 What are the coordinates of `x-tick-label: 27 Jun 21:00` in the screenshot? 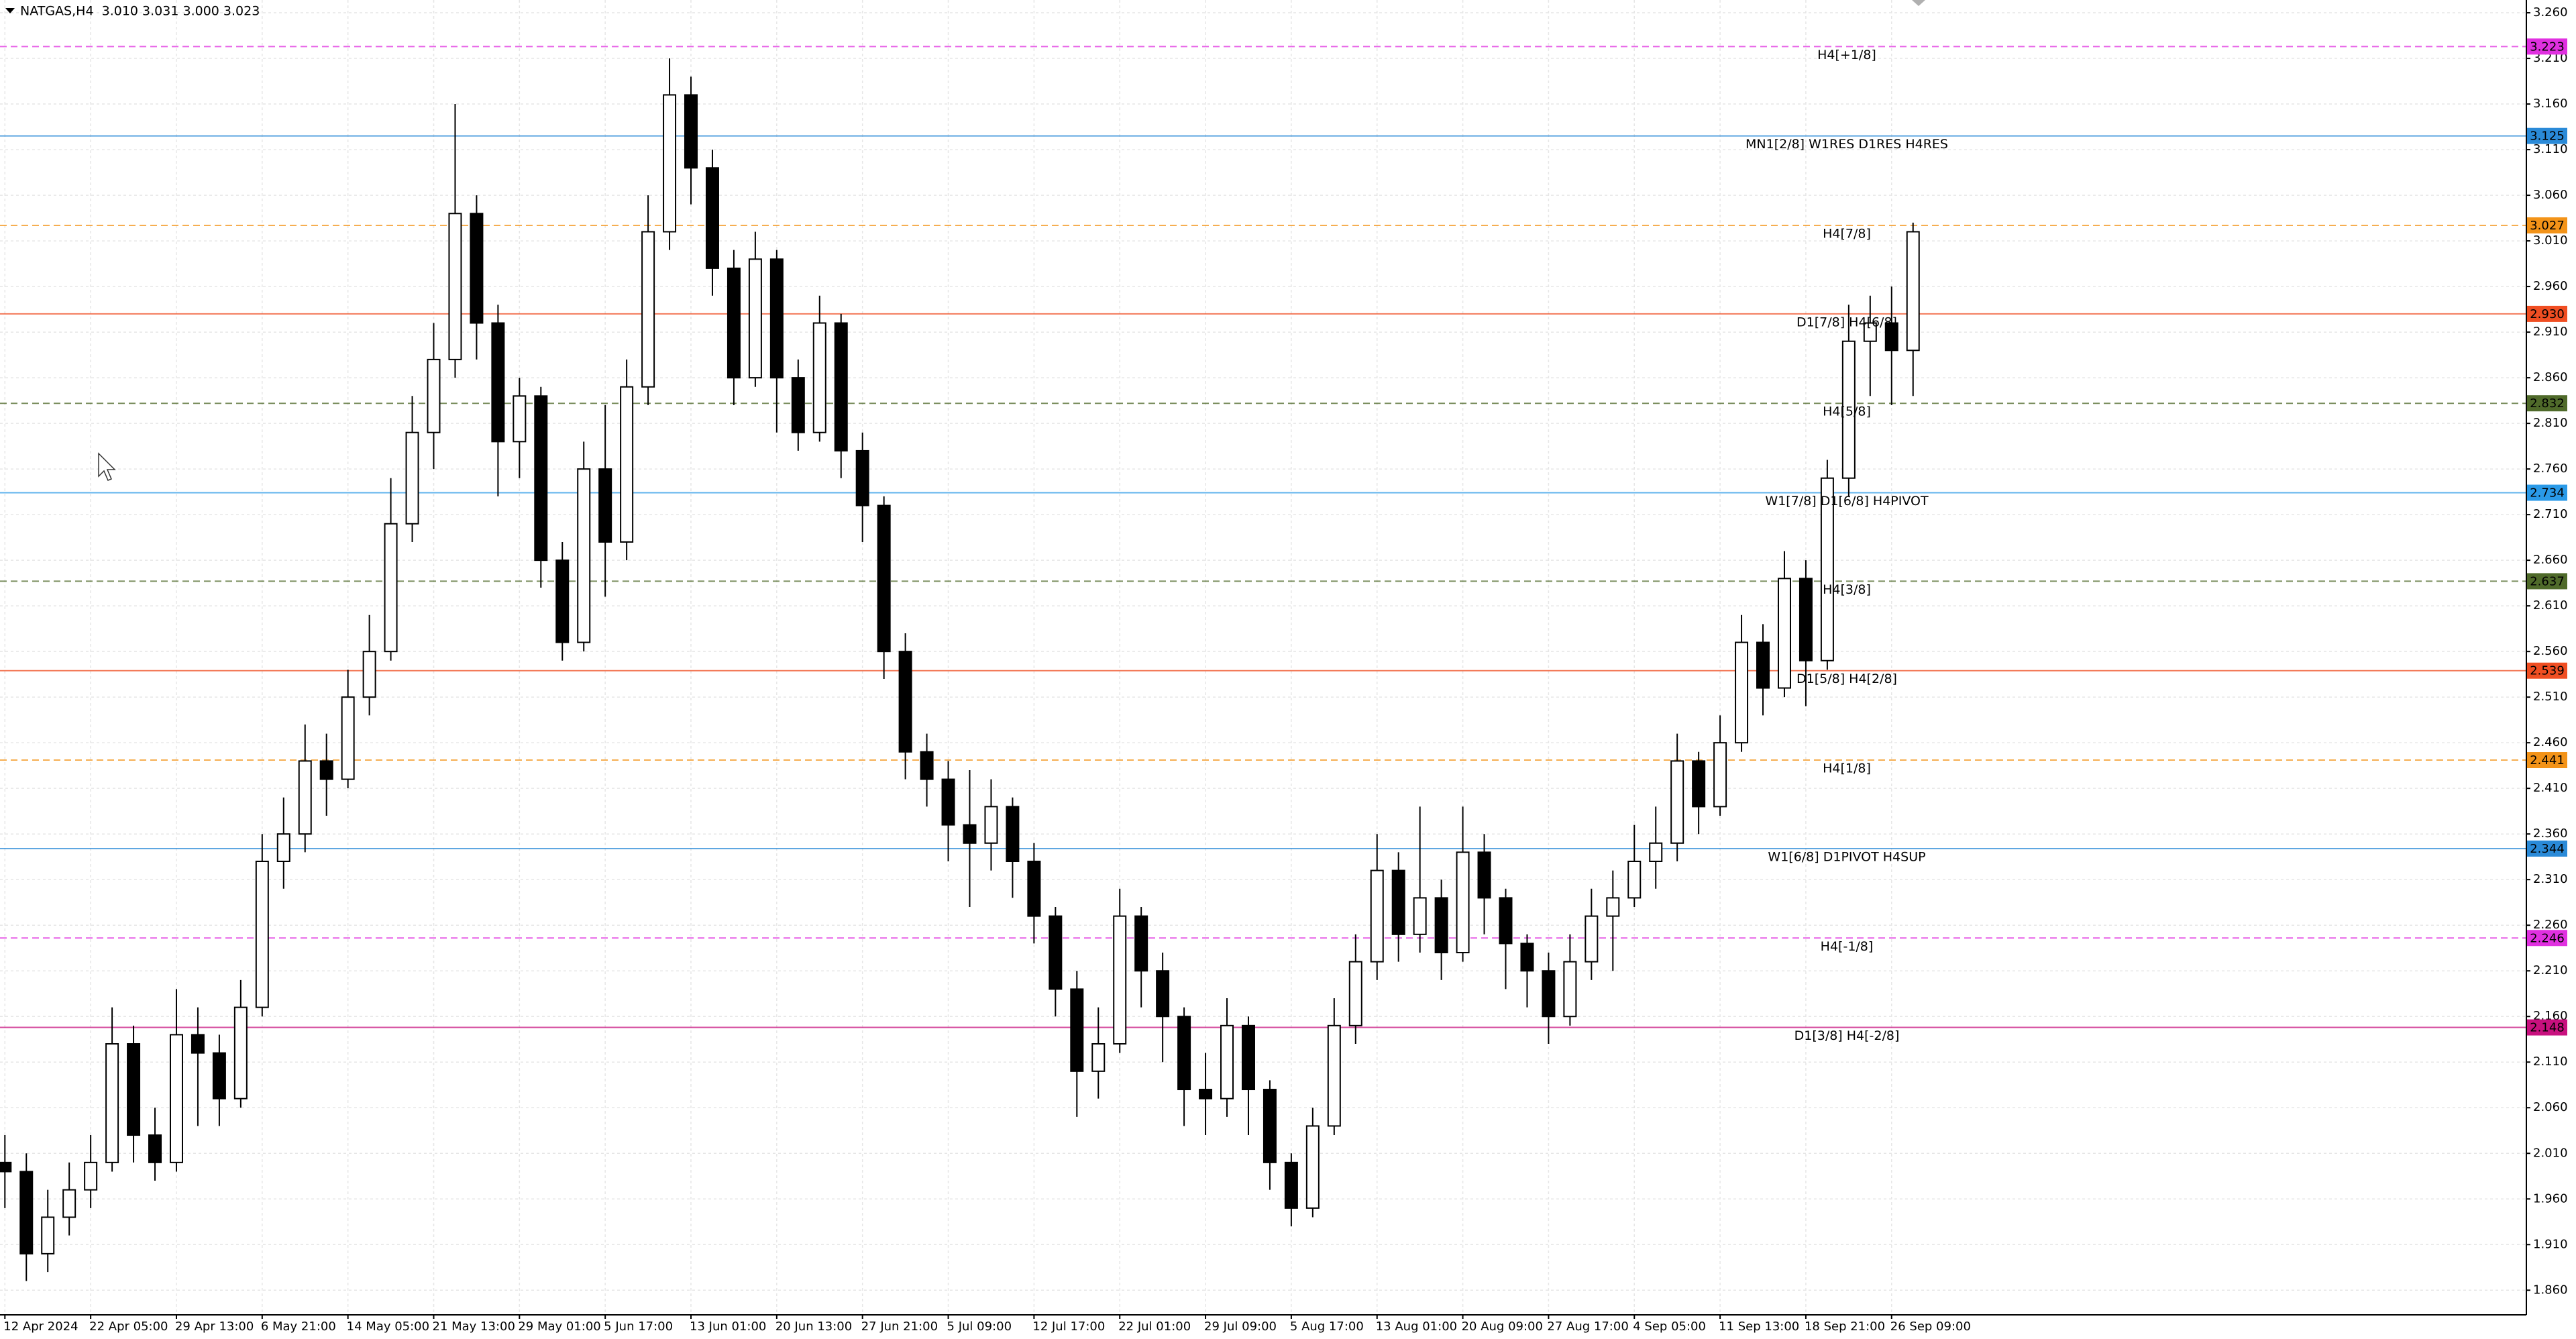 It's located at (899, 1327).